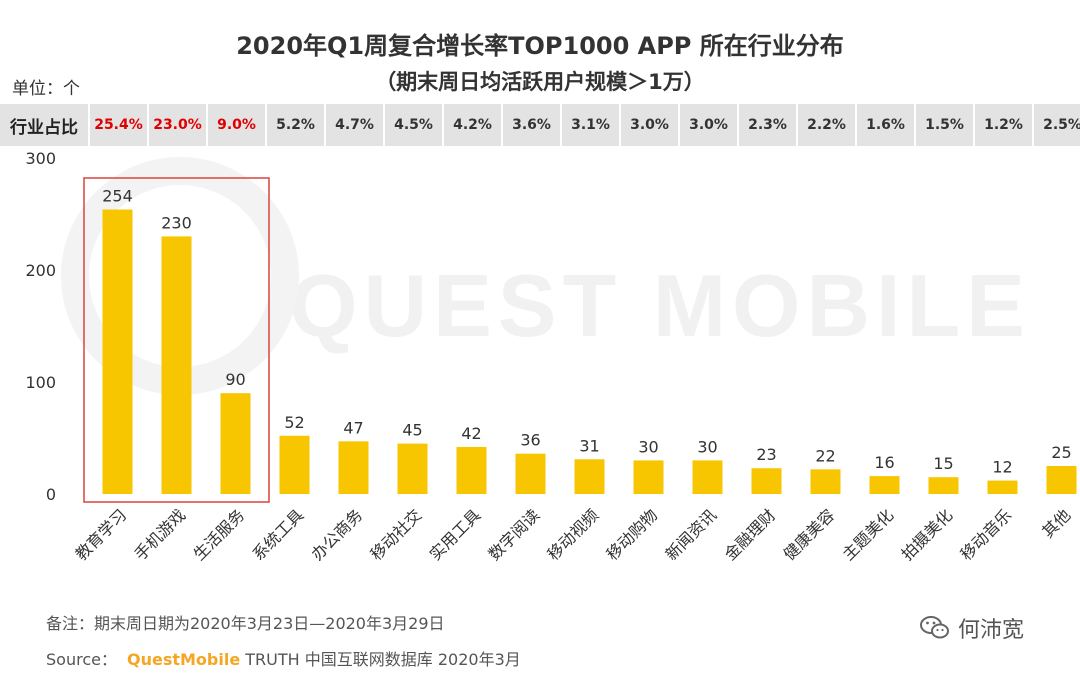 The height and width of the screenshot is (678, 1080). Describe the element at coordinates (178, 125) in the screenshot. I see `share-cell: 23.0%` at that location.